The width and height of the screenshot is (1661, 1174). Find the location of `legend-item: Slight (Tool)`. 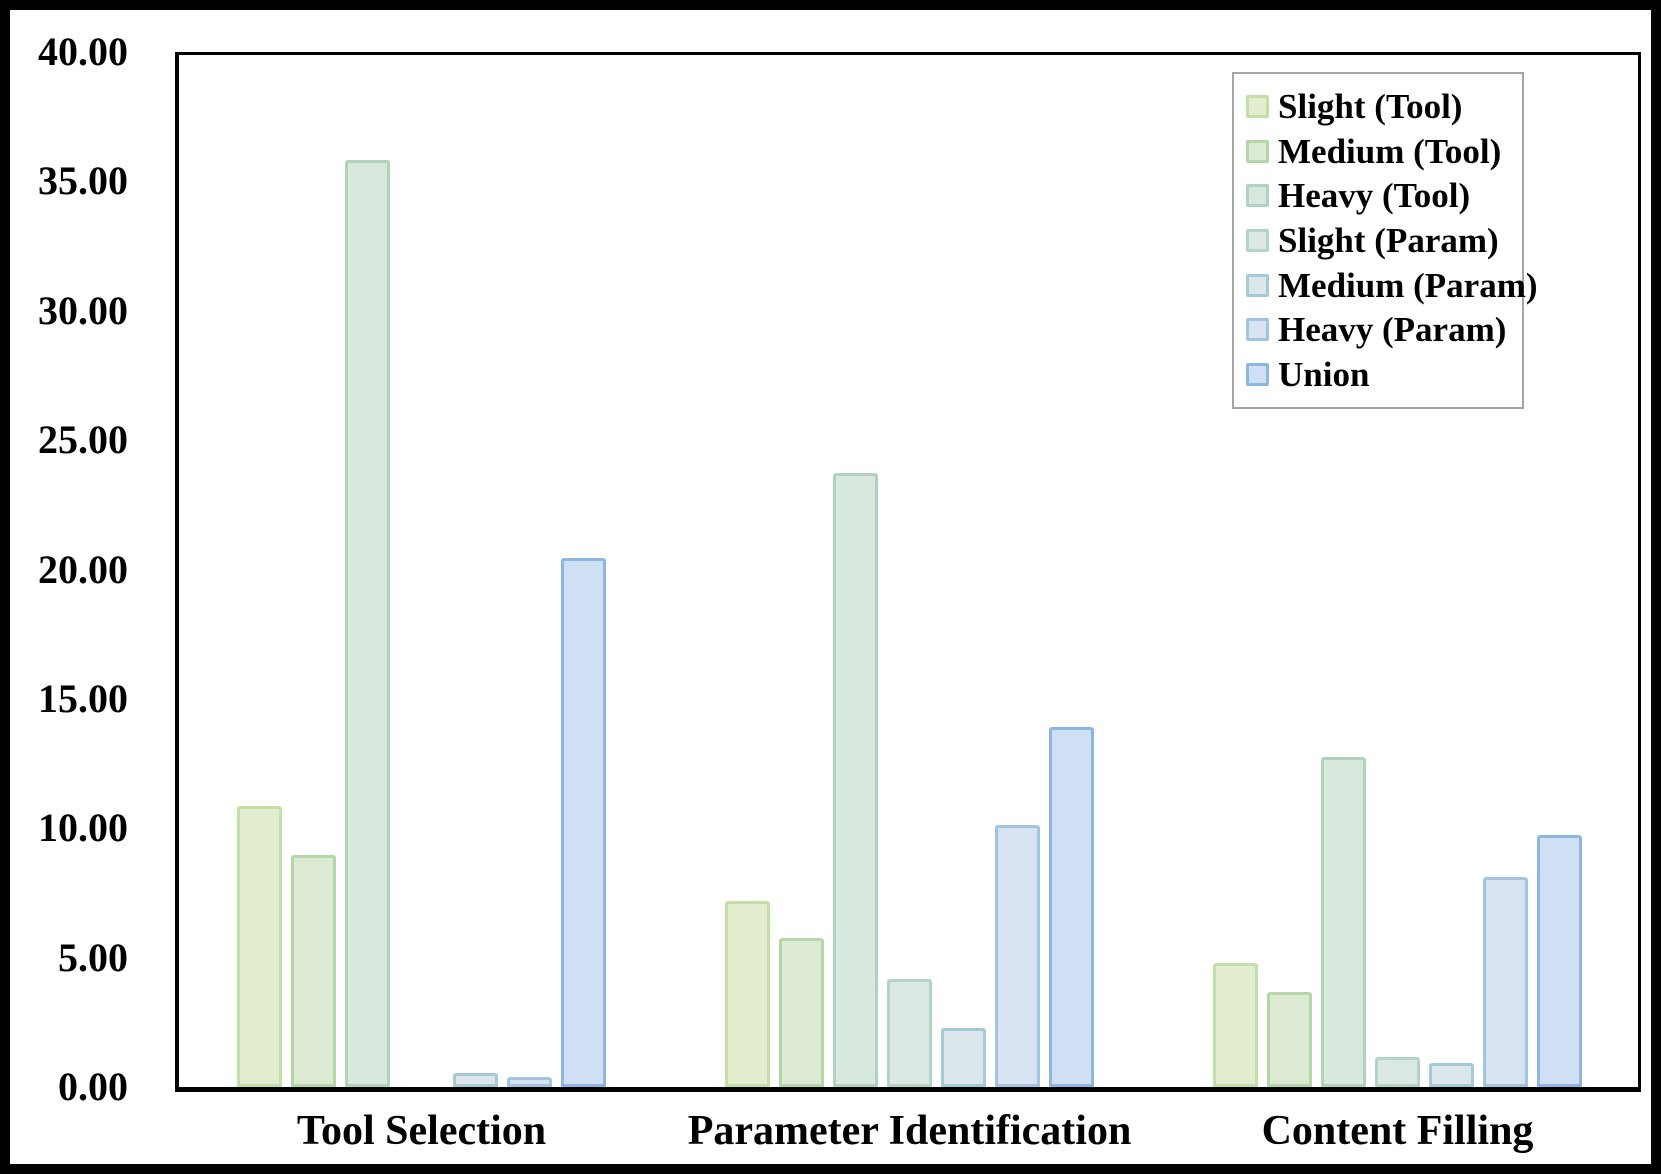

legend-item: Slight (Tool) is located at coordinates (1378, 106).